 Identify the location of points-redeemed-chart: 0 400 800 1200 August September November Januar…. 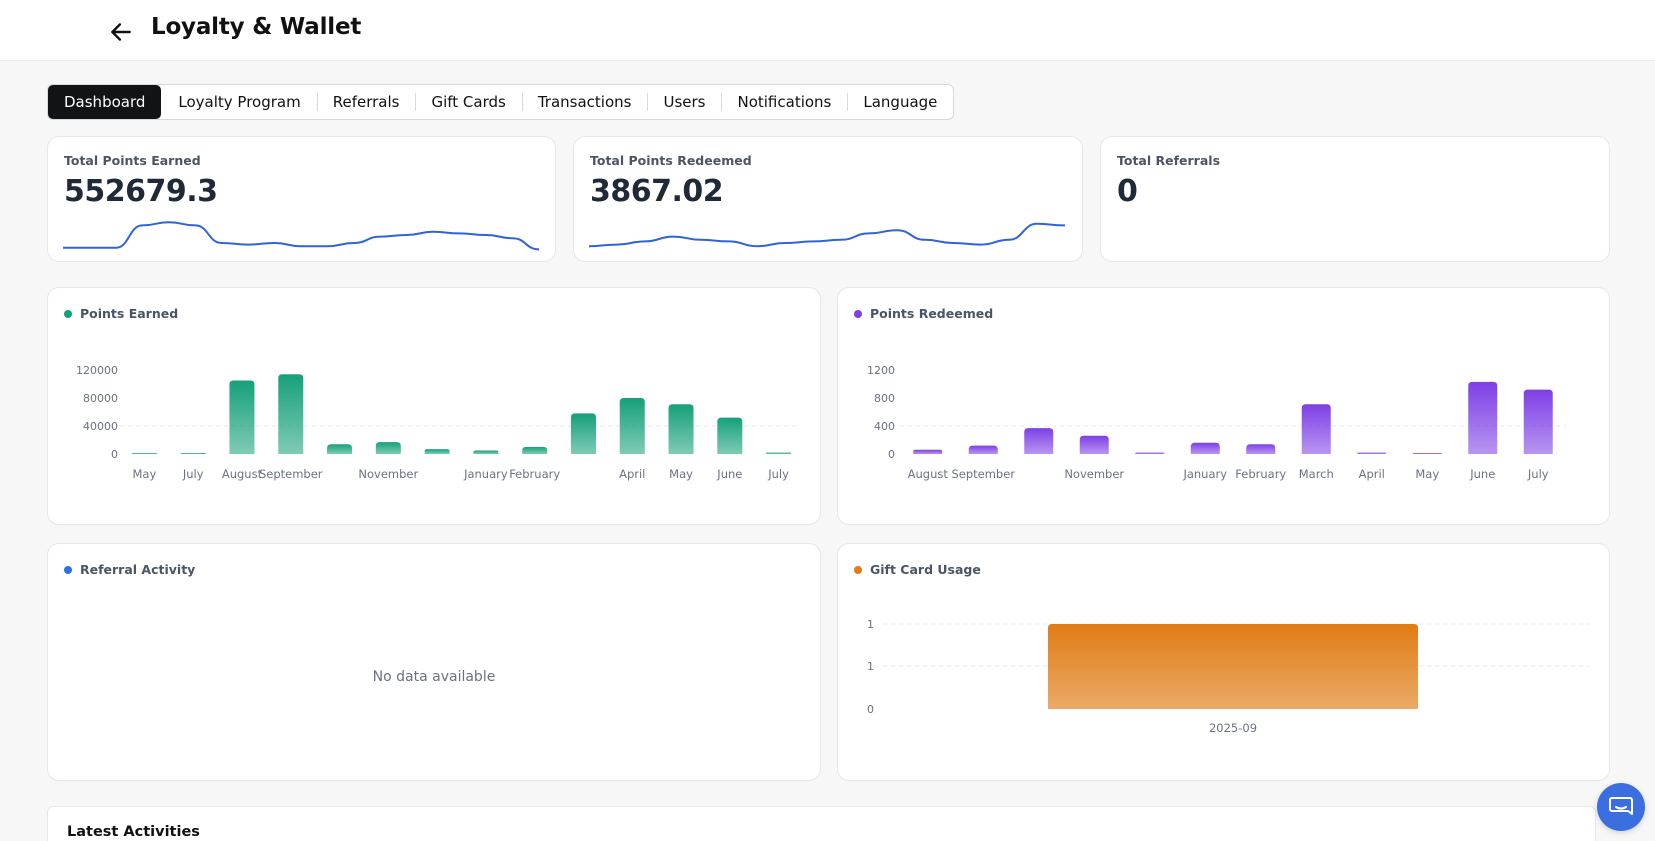
(1216, 422).